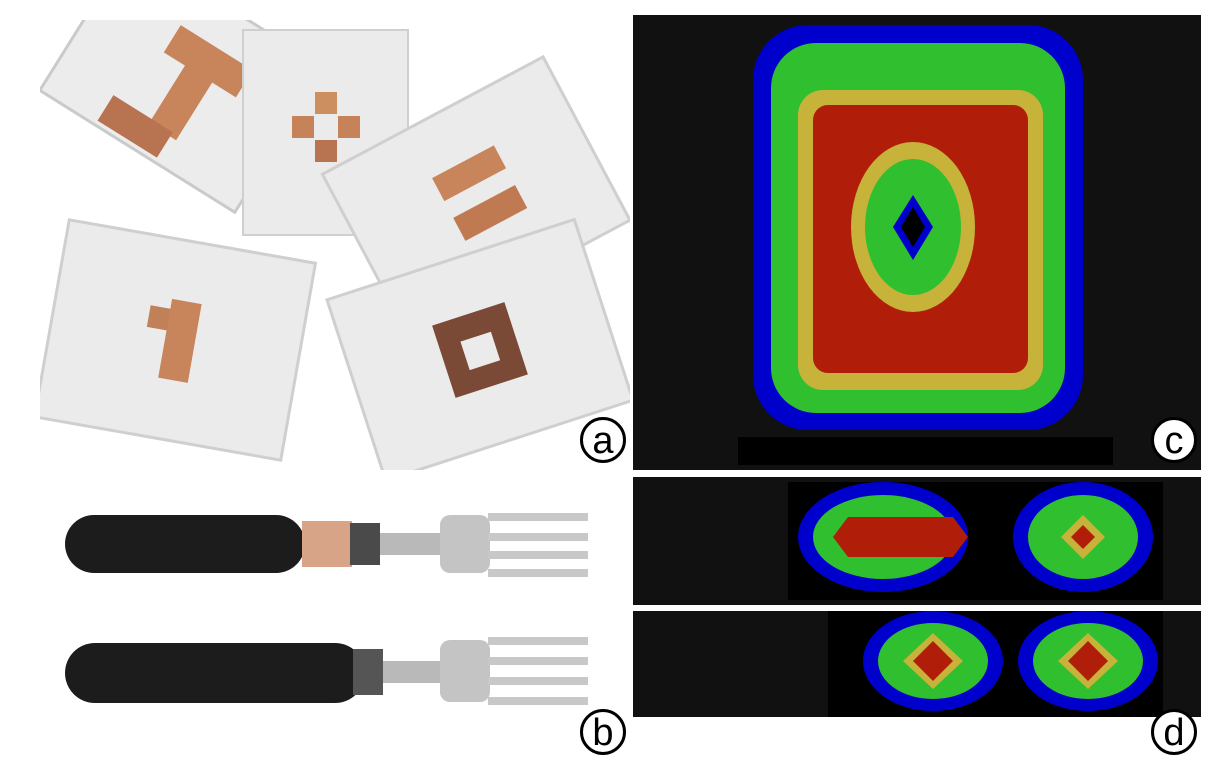  Describe the element at coordinates (603, 440) in the screenshot. I see `panel-label-a: a` at that location.